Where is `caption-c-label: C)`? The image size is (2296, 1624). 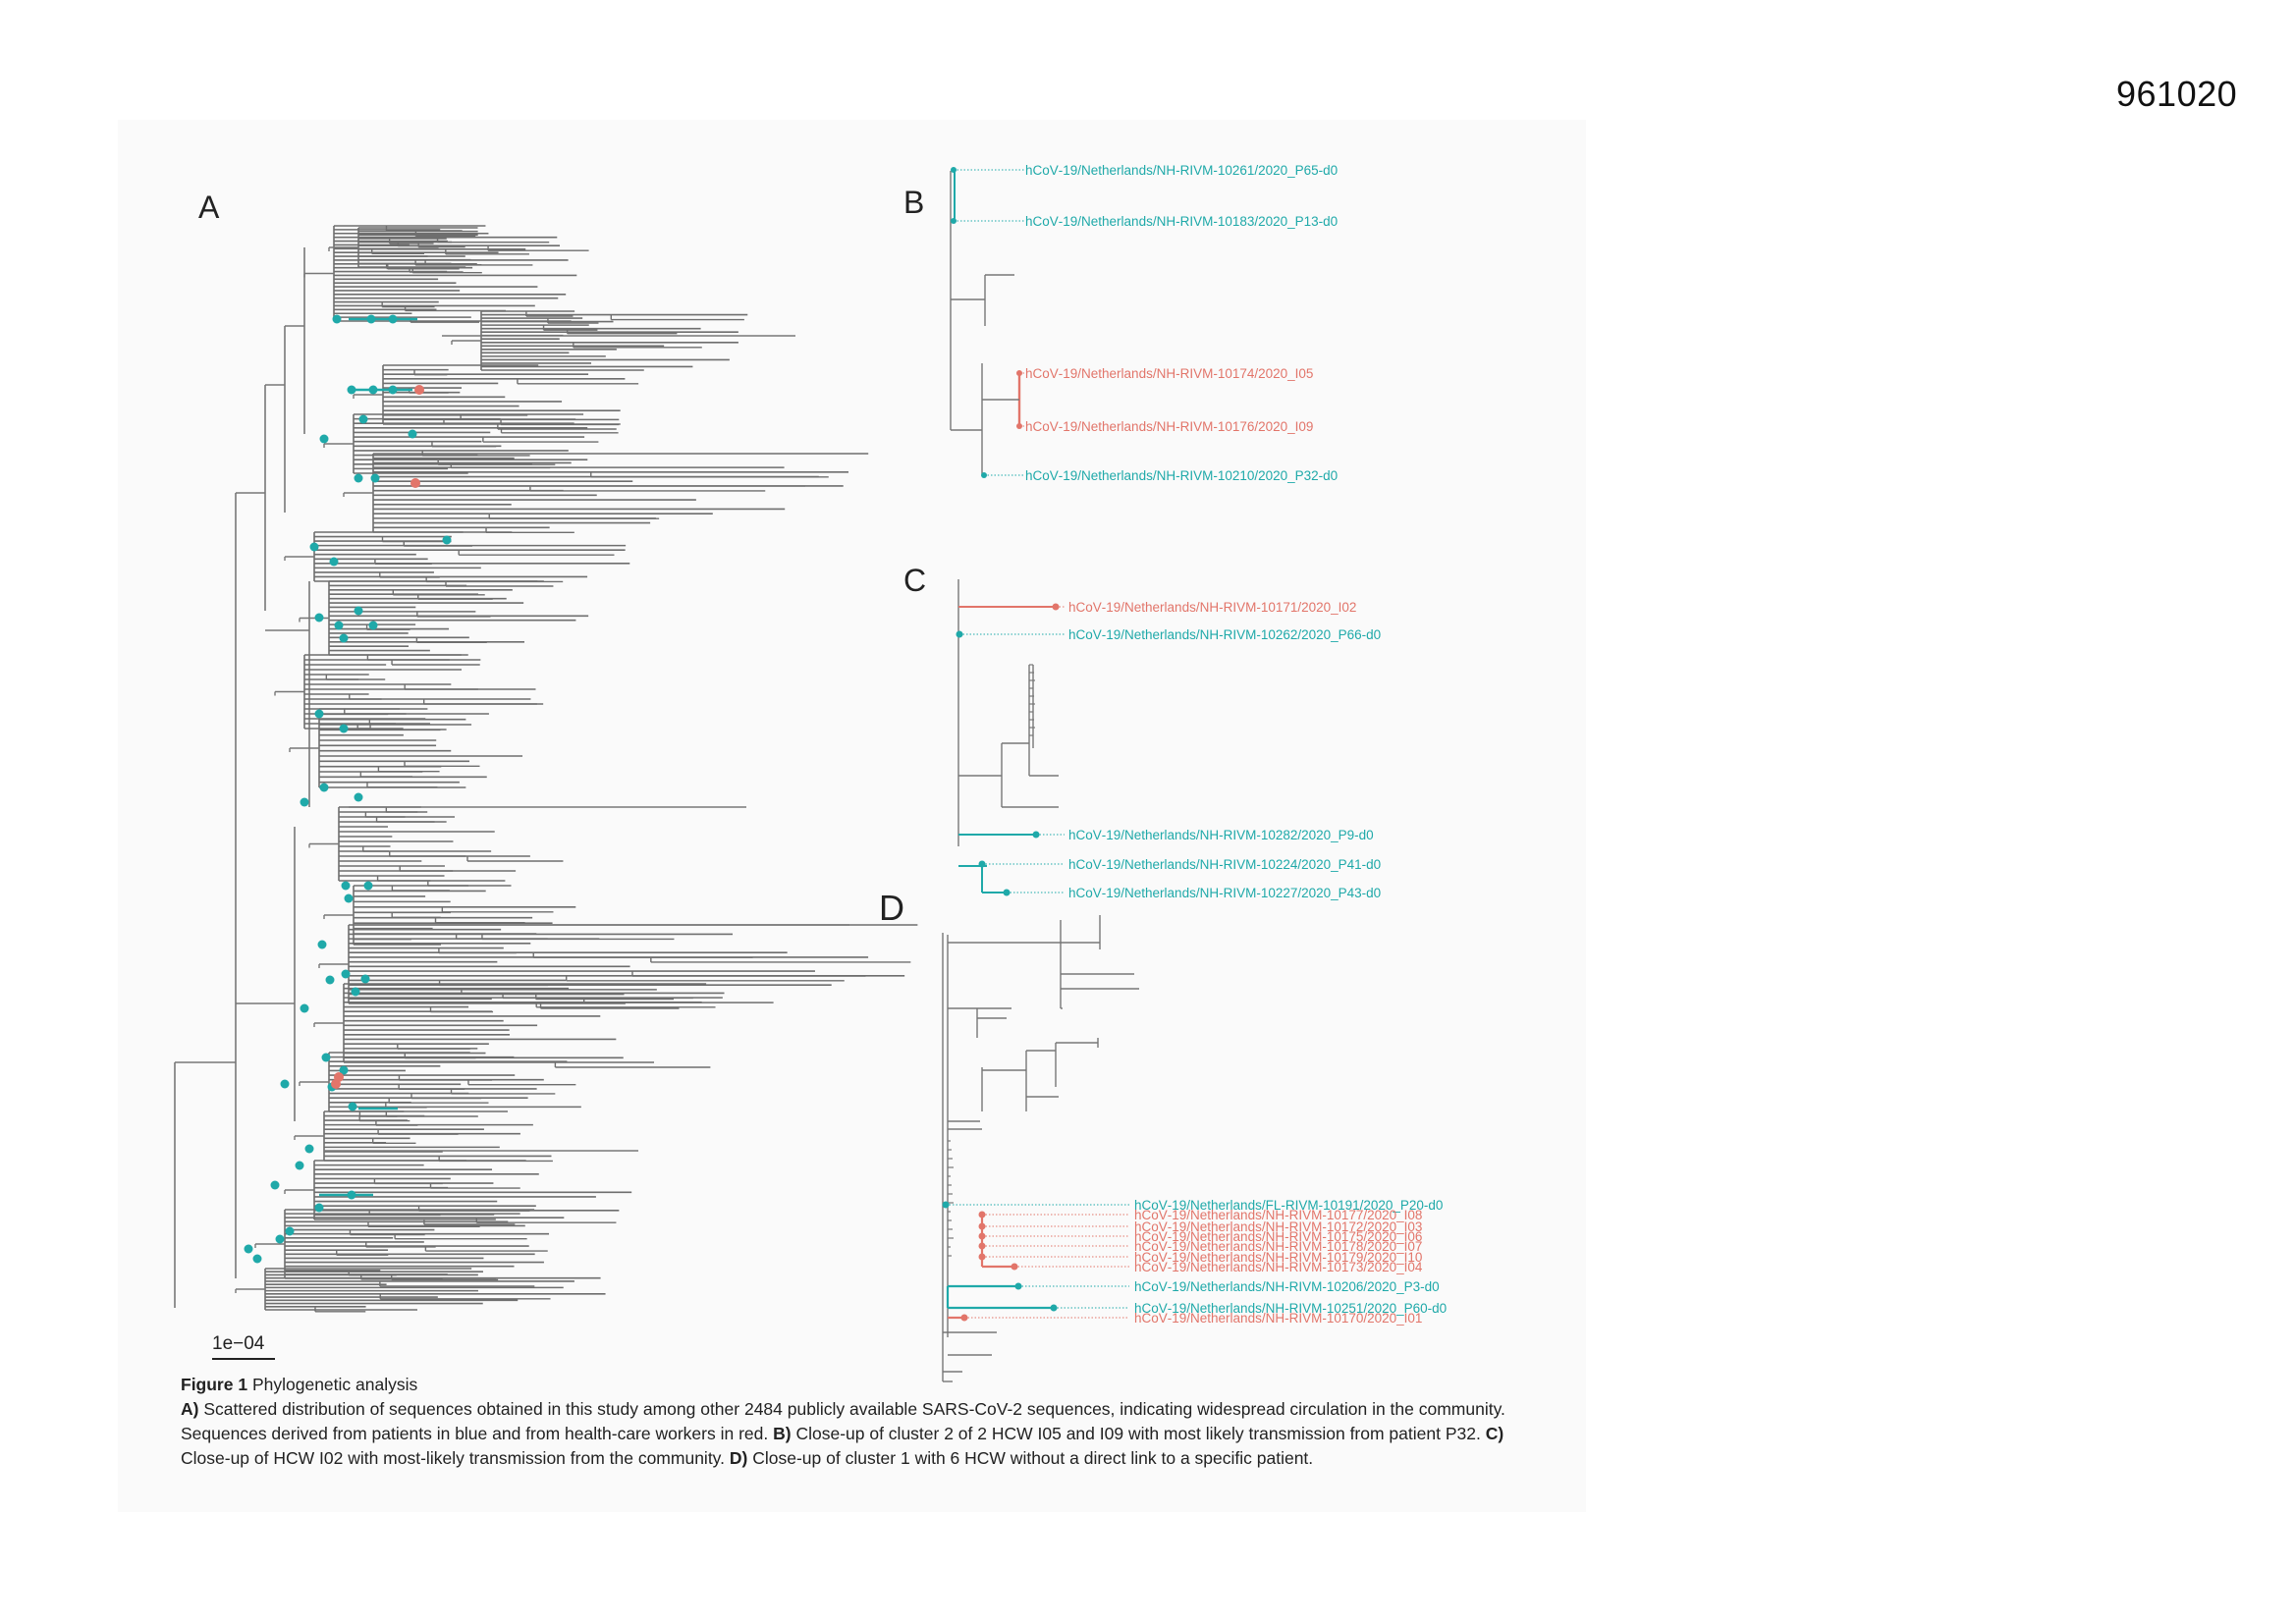
caption-c-label: C) is located at coordinates (1494, 1433).